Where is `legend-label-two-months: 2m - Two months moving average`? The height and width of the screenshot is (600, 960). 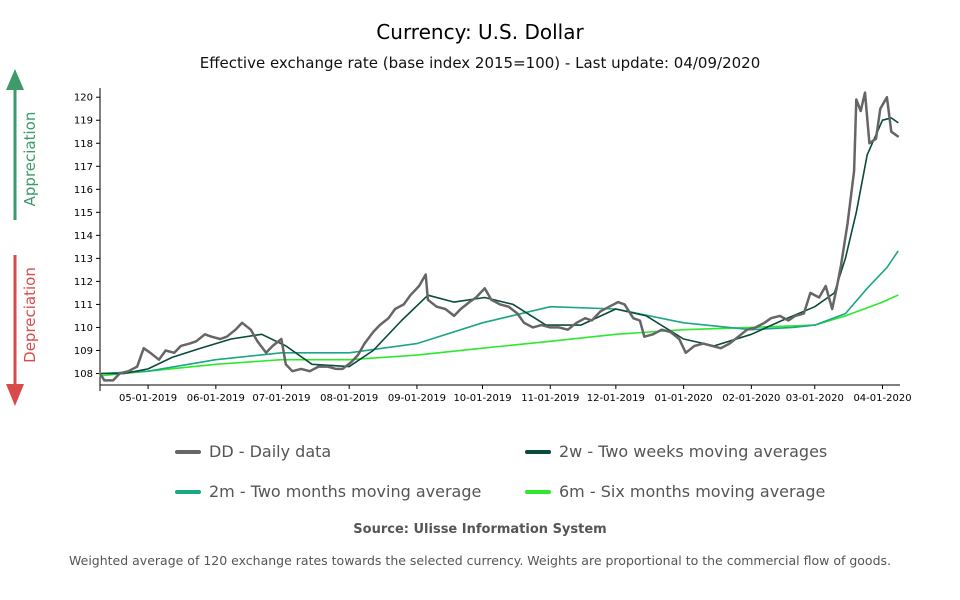
legend-label-two-months: 2m - Two months moving average is located at coordinates (345, 491).